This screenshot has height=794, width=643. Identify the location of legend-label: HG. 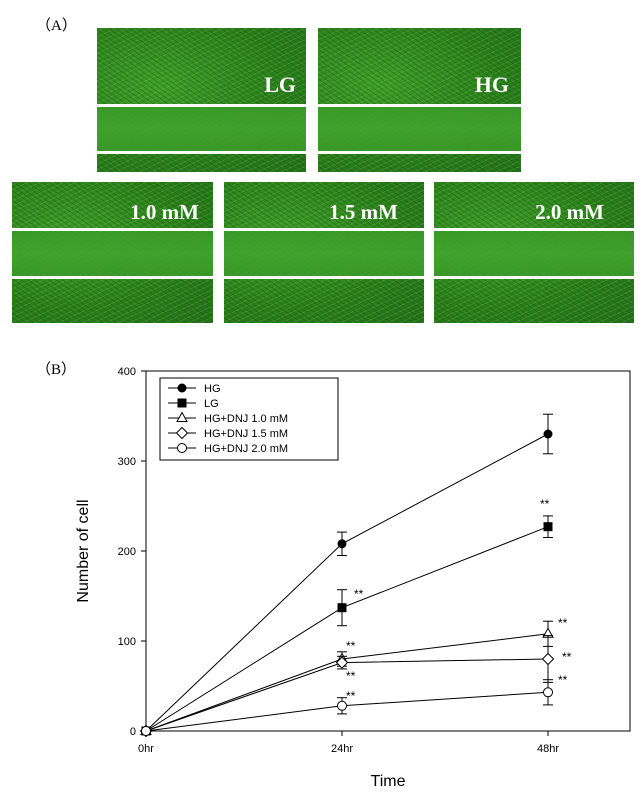
(212, 389).